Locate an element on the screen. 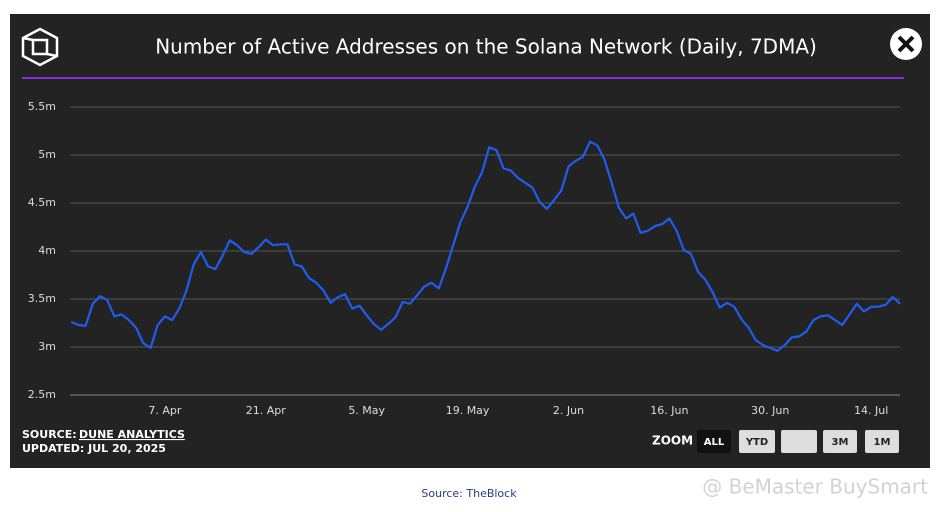 Image resolution: width=938 pixels, height=512 pixels. y-tick-label: 4m is located at coordinates (47, 250).